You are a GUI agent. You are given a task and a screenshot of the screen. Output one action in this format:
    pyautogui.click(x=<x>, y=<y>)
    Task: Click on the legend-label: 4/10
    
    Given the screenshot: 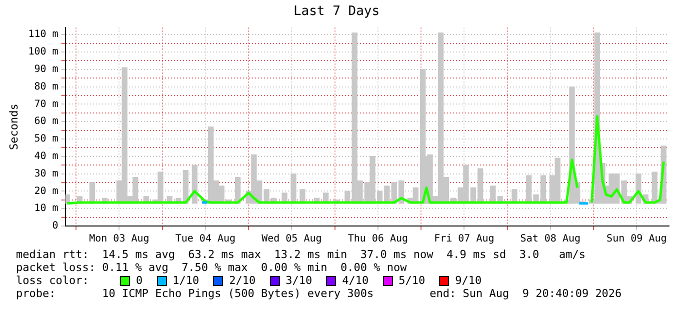 What is the action you would take?
    pyautogui.click(x=355, y=280)
    